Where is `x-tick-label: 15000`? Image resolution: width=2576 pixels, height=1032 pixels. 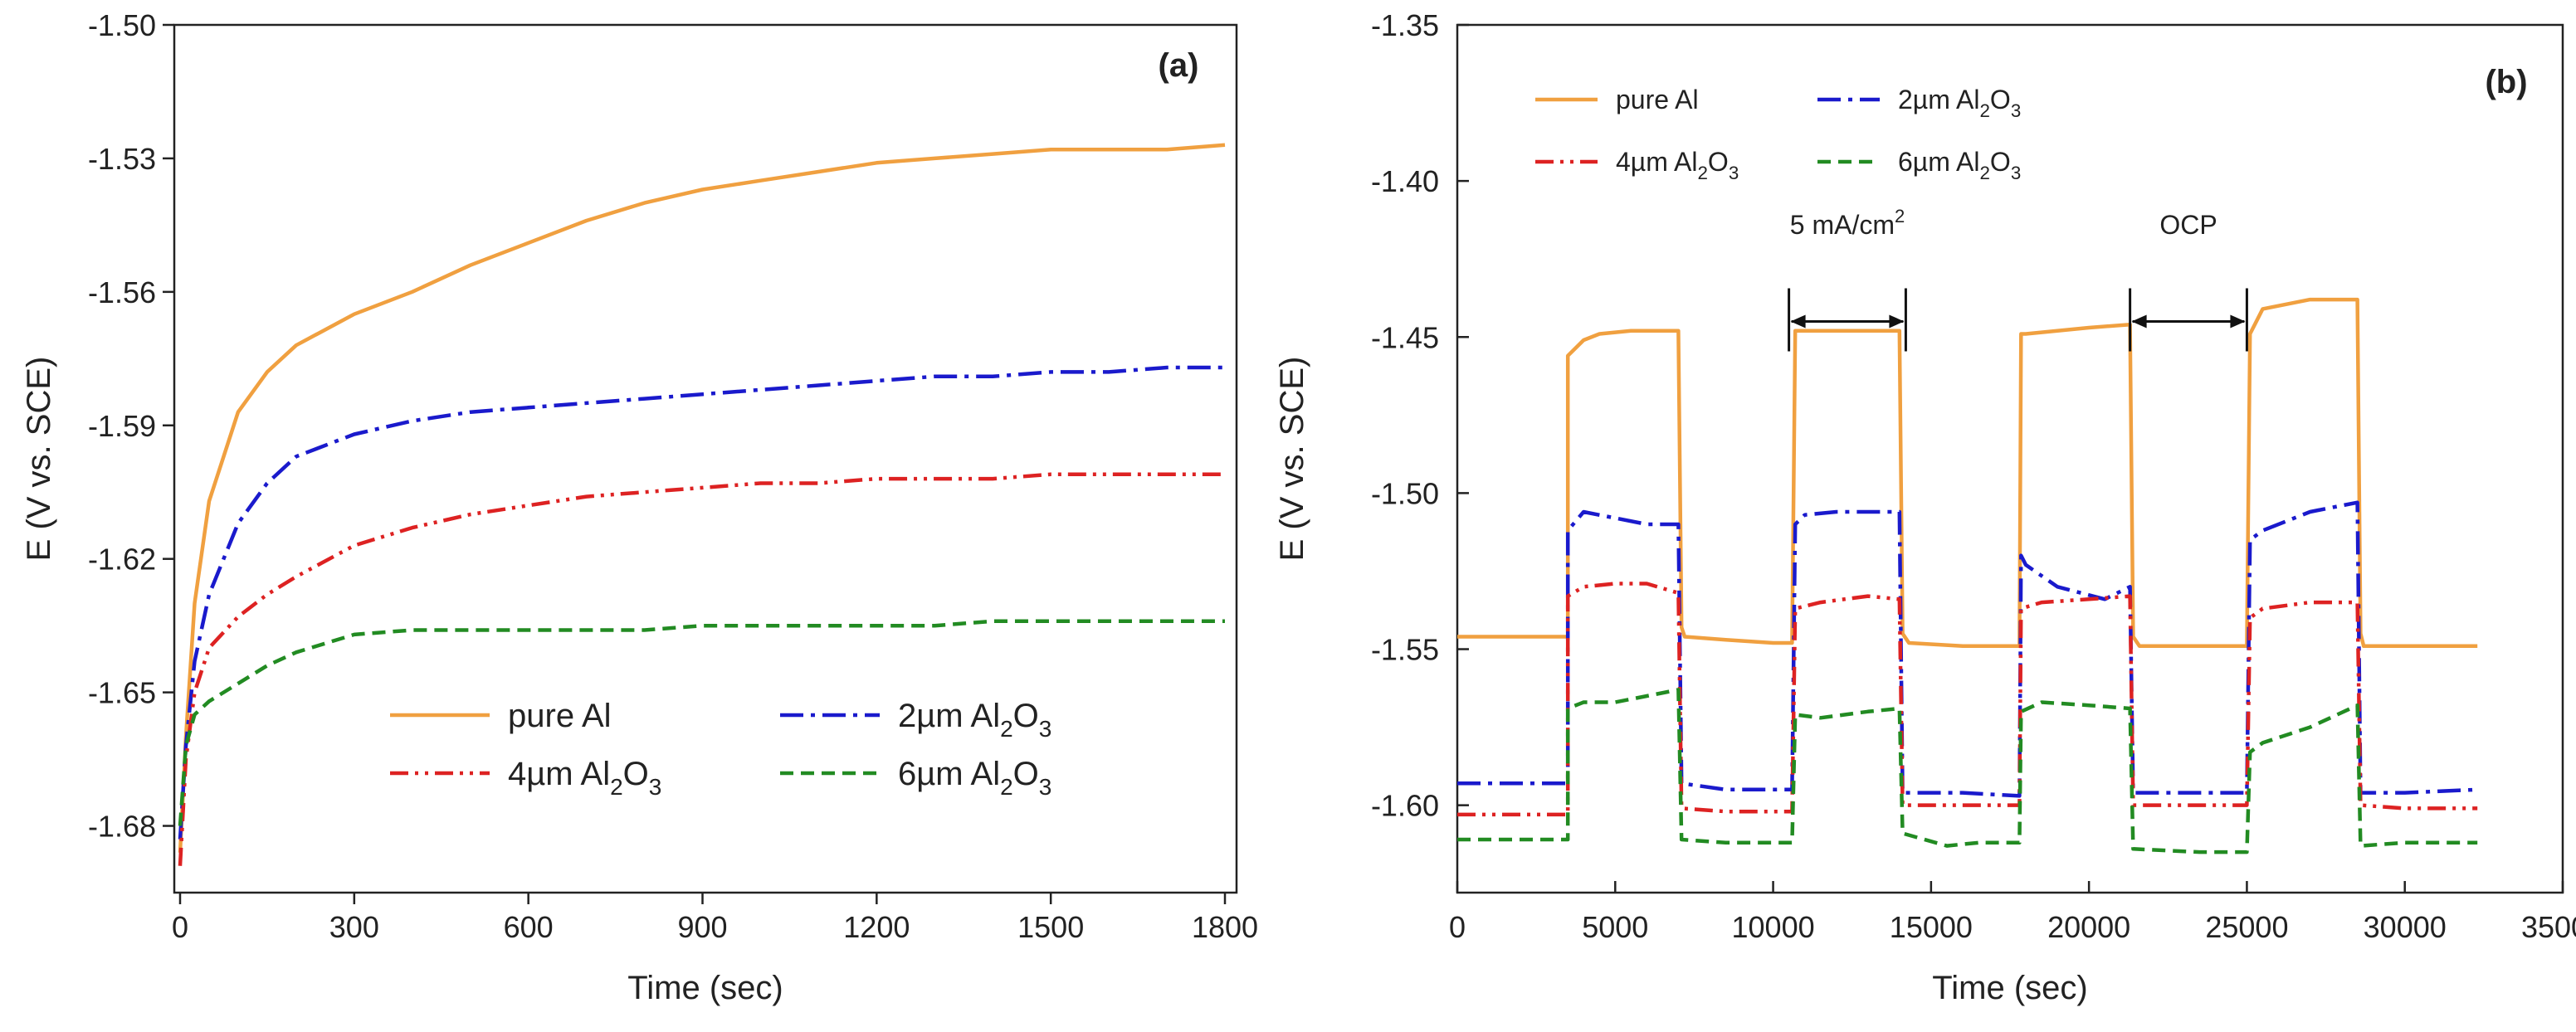
x-tick-label: 15000 is located at coordinates (1932, 927).